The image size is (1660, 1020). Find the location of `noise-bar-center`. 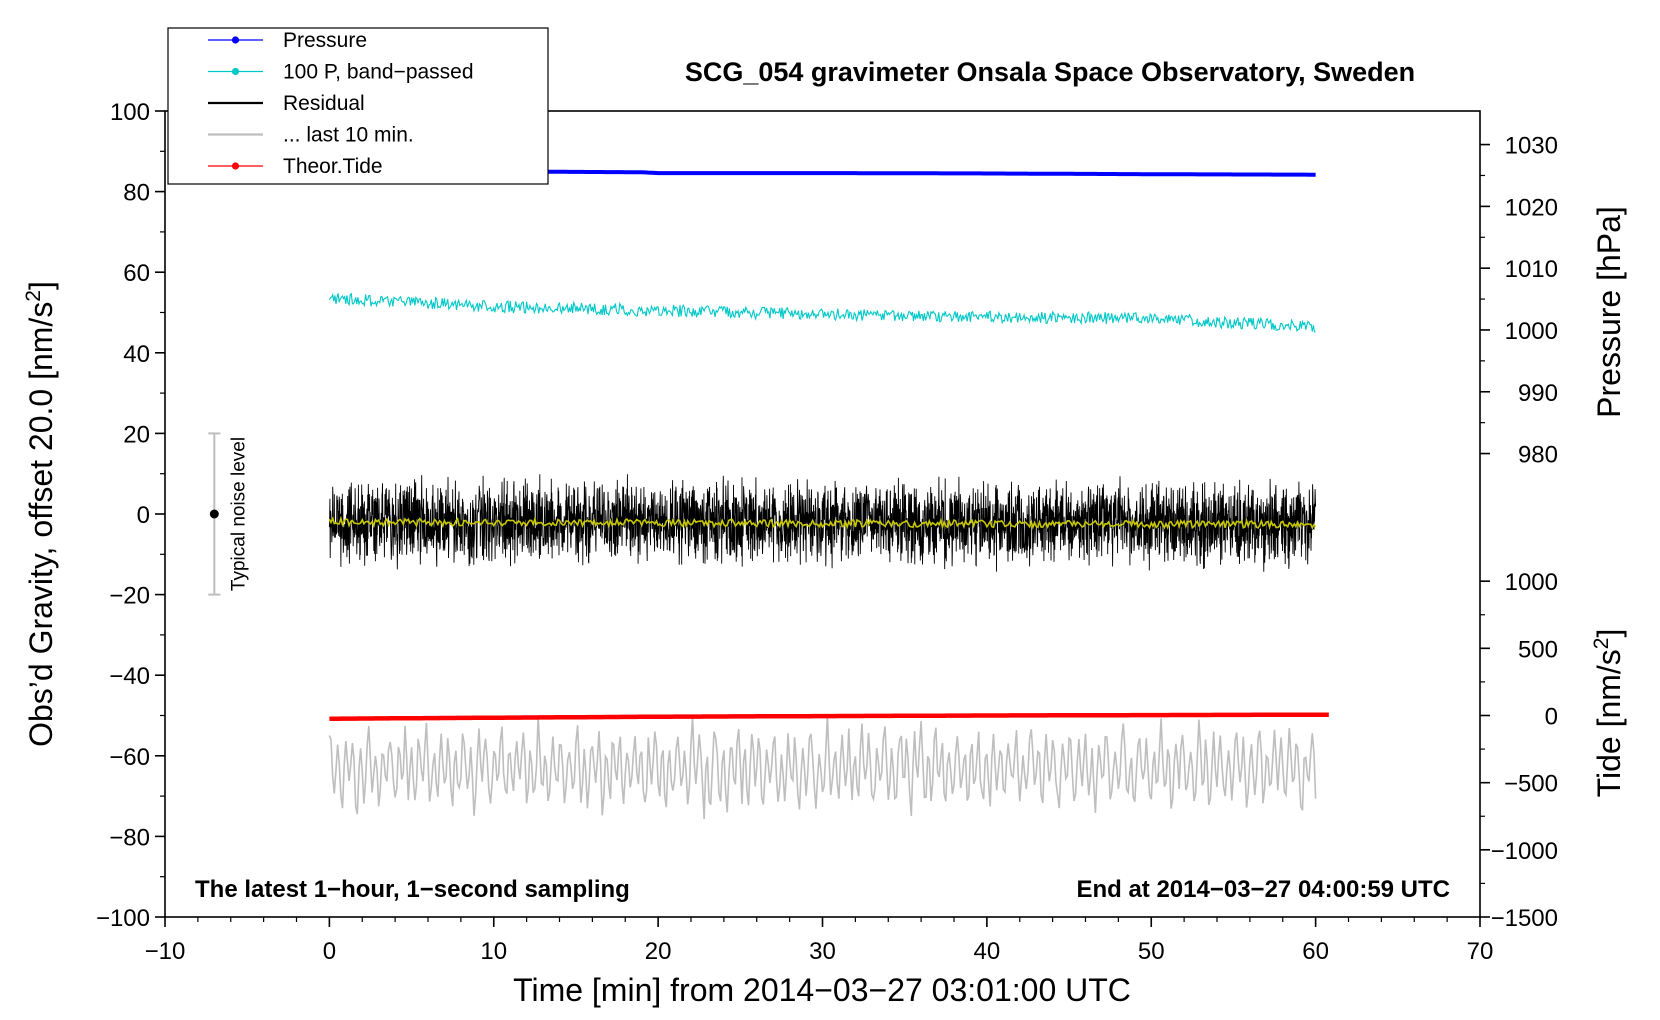

noise-bar-center is located at coordinates (214, 514).